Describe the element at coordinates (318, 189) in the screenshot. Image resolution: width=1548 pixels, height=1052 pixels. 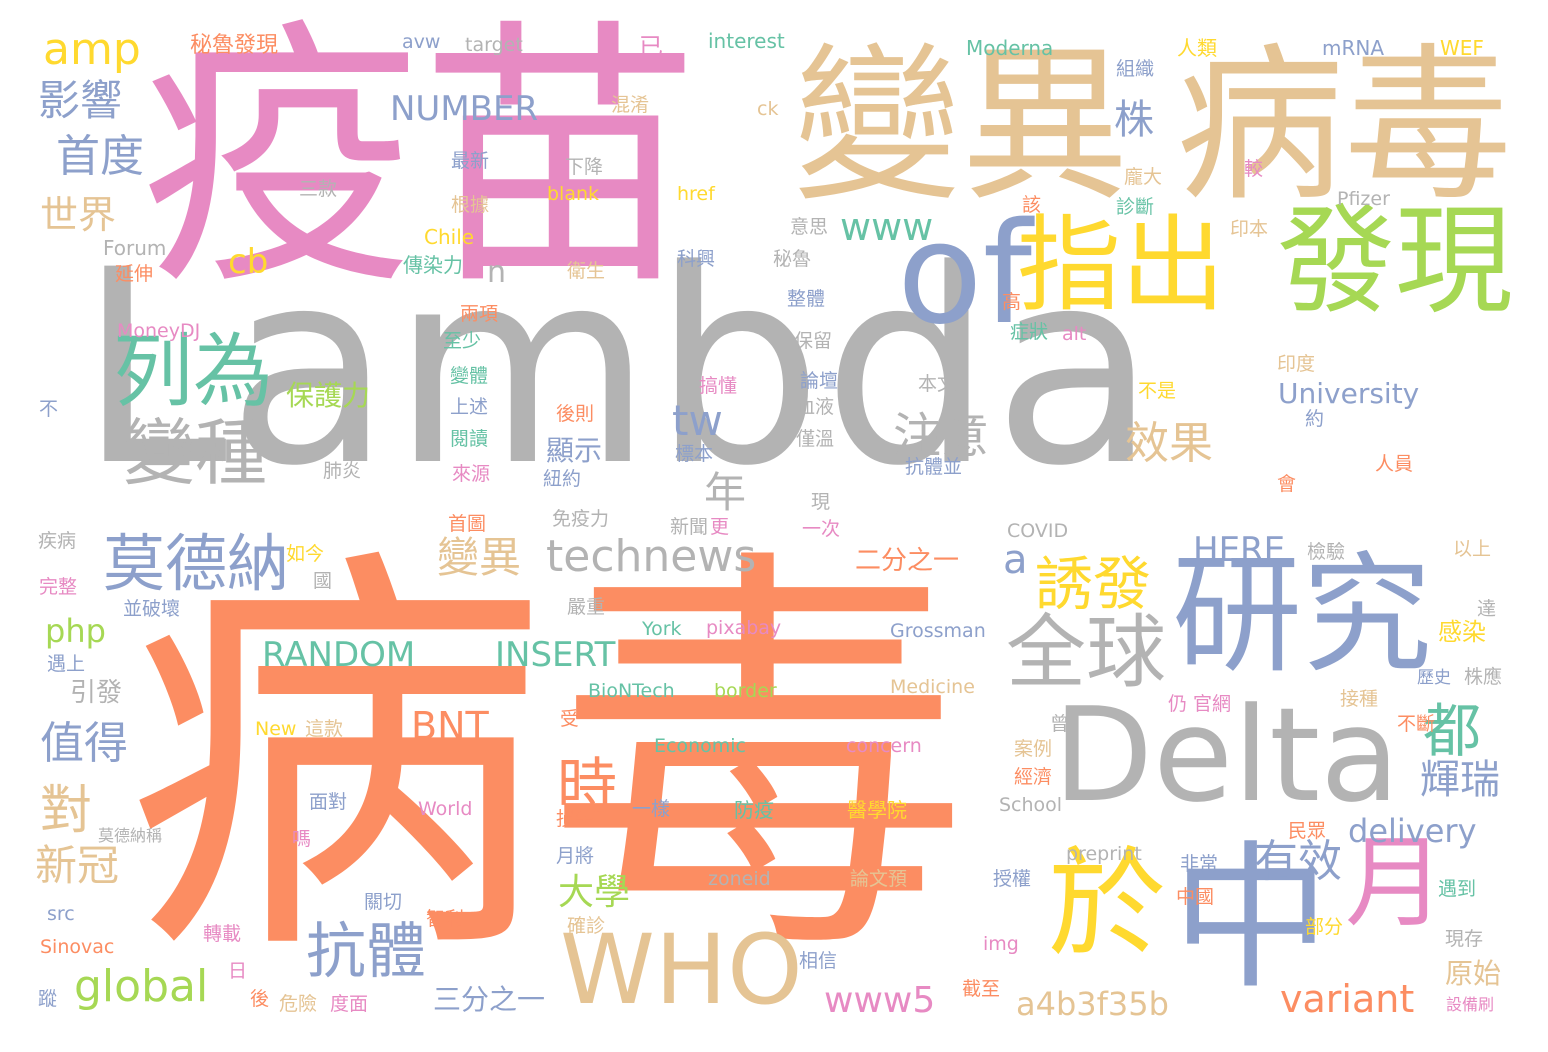
I see `word-sankuan: 三款` at that location.